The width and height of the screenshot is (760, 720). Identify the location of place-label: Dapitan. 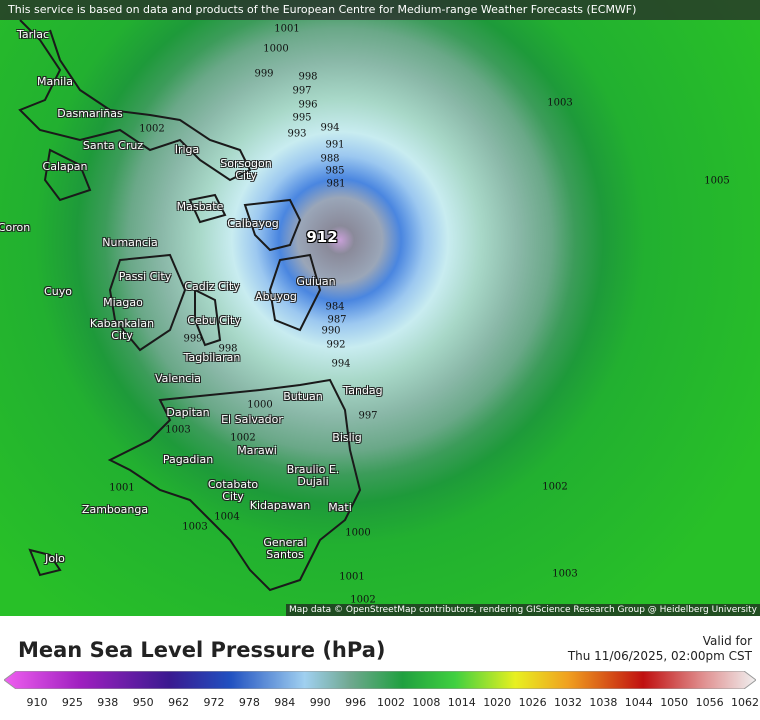
(188, 412).